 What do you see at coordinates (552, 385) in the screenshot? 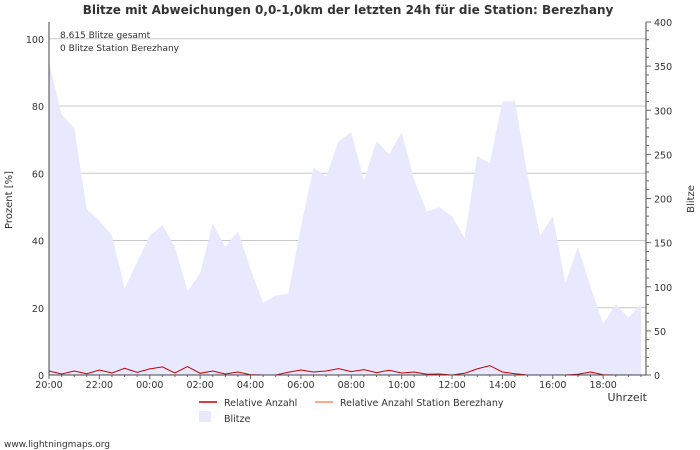
I see `x-tick-label: 16:00` at bounding box center [552, 385].